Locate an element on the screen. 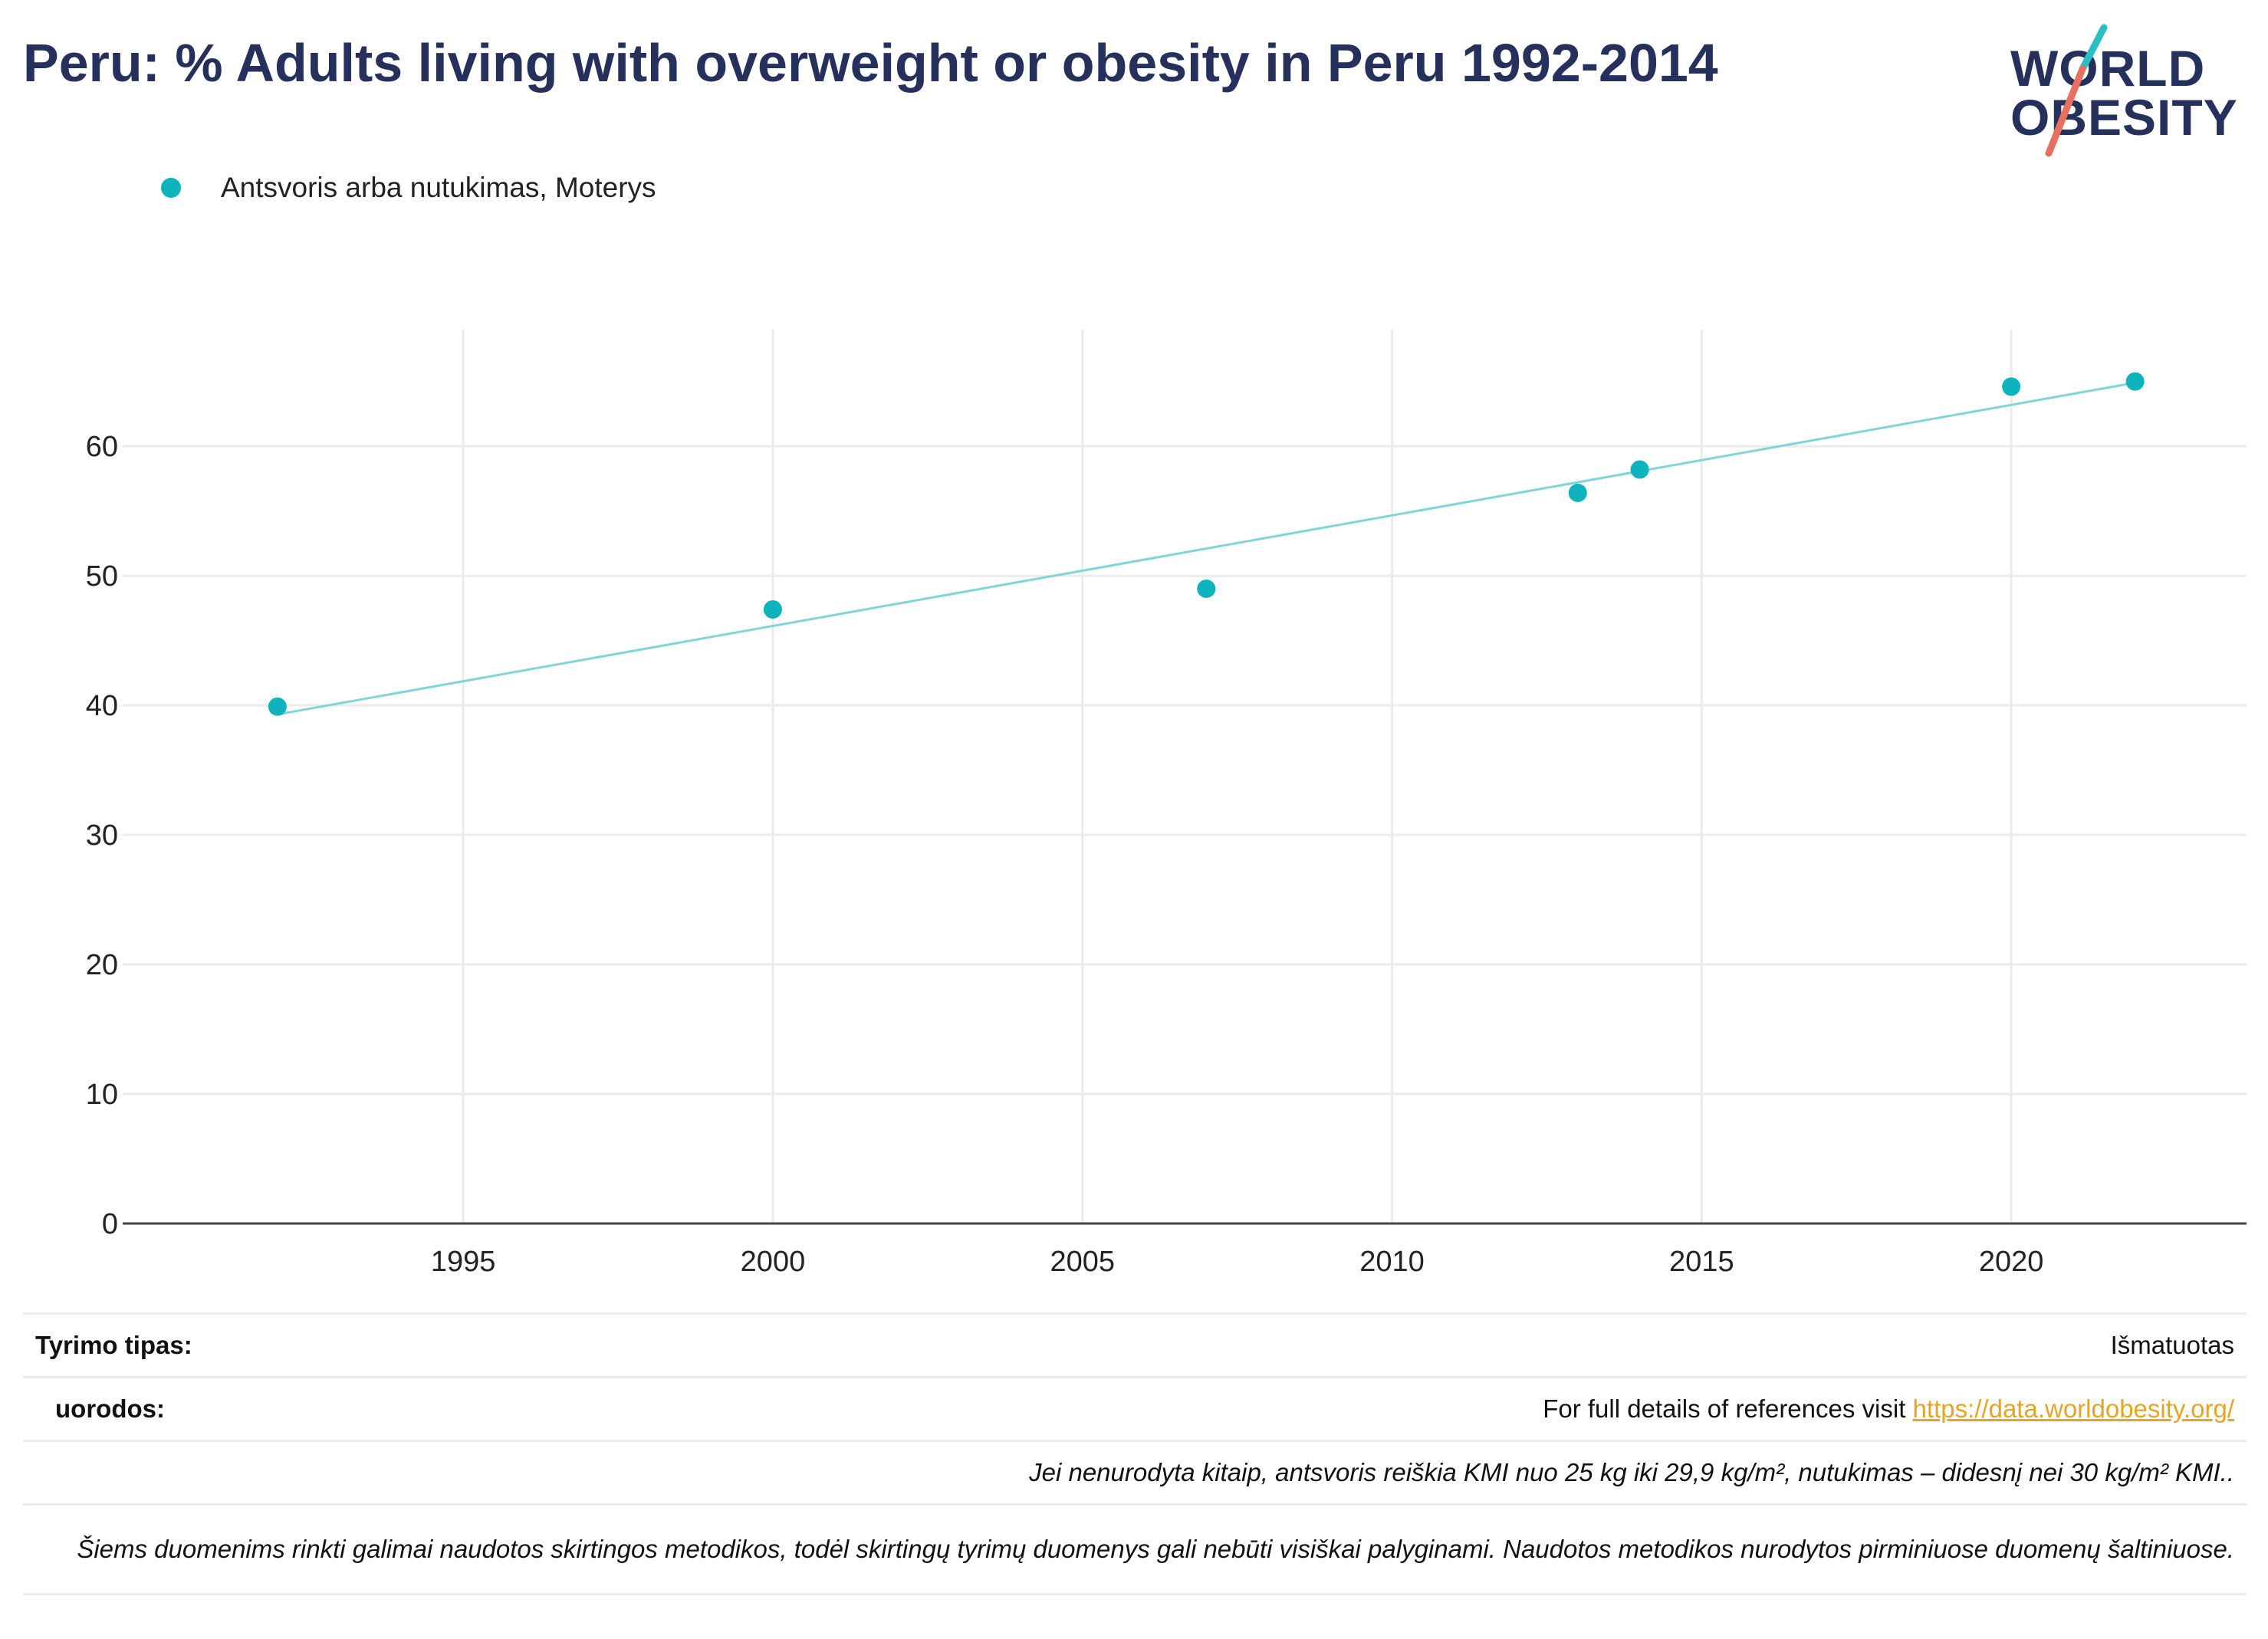 The width and height of the screenshot is (2268, 1639). chart-legend: Antsvoris arba nutukimas, Moterys is located at coordinates (409, 188).